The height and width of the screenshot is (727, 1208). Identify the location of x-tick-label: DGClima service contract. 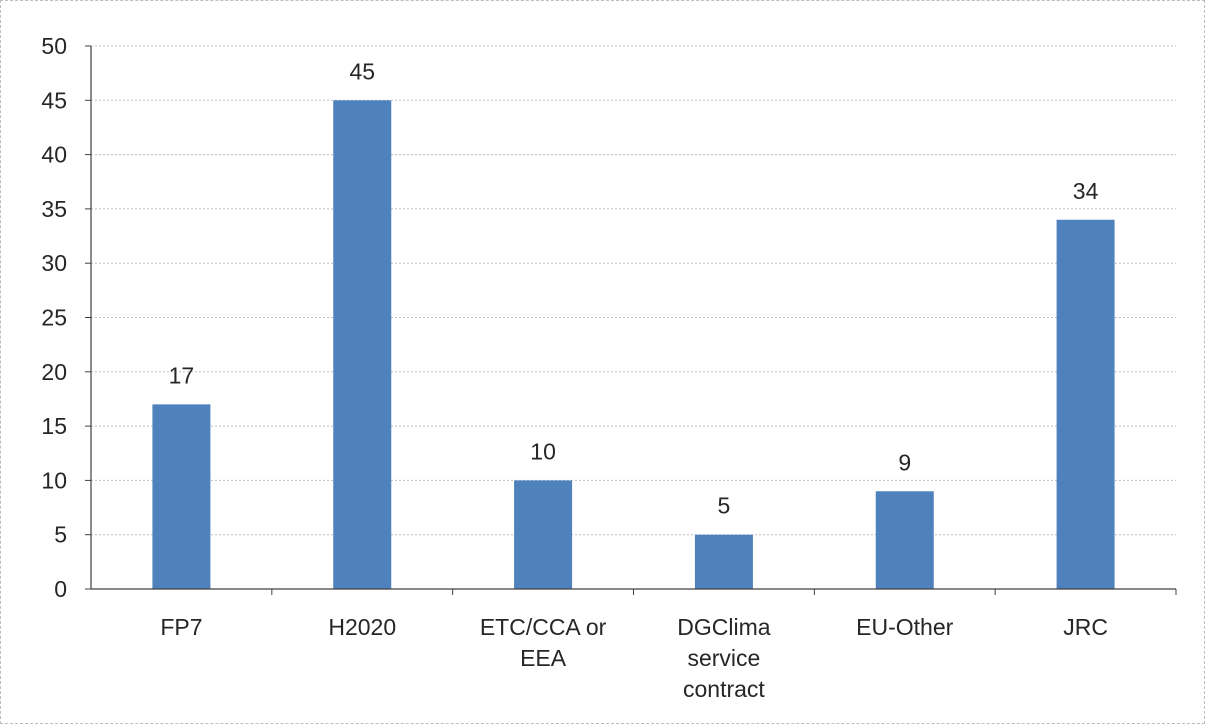
(723, 658).